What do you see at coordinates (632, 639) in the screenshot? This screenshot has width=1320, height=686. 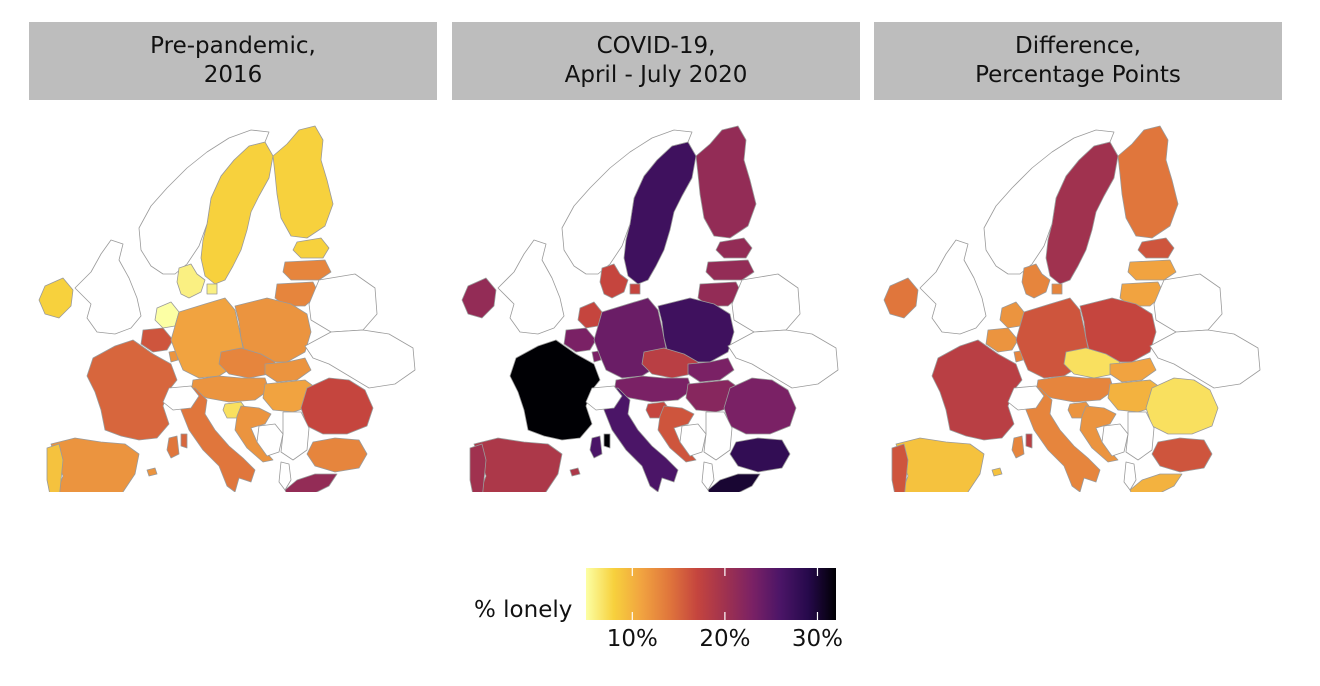 I see `legend-tick-label: 10%` at bounding box center [632, 639].